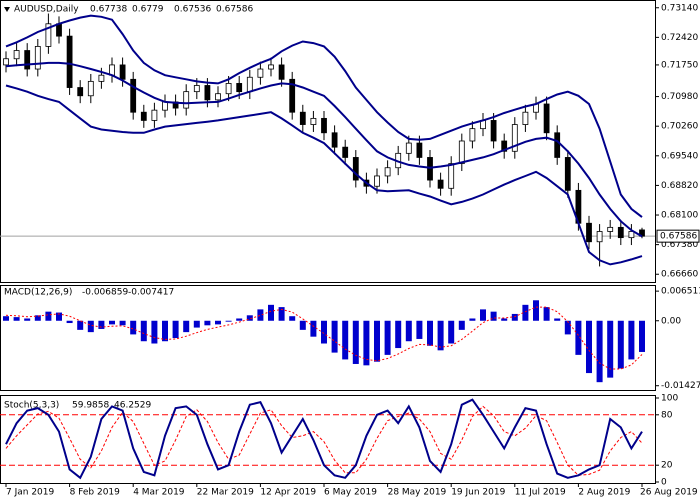 The image size is (700, 500). Describe the element at coordinates (671, 321) in the screenshot. I see `y-tick-label: 0.00` at that location.